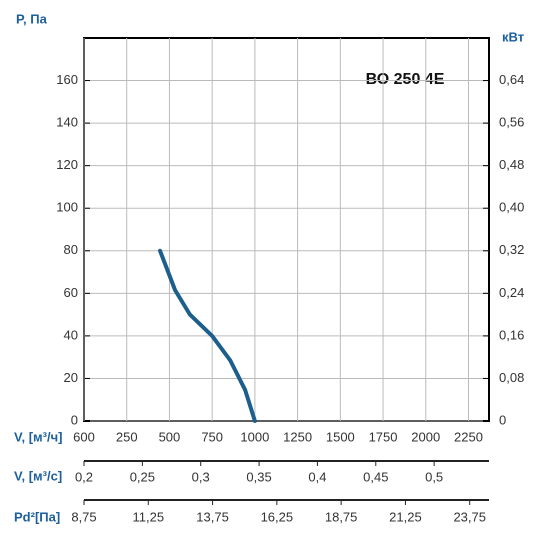 The height and width of the screenshot is (543, 552). I want to click on x2-tick-label: 0,3, so click(201, 476).